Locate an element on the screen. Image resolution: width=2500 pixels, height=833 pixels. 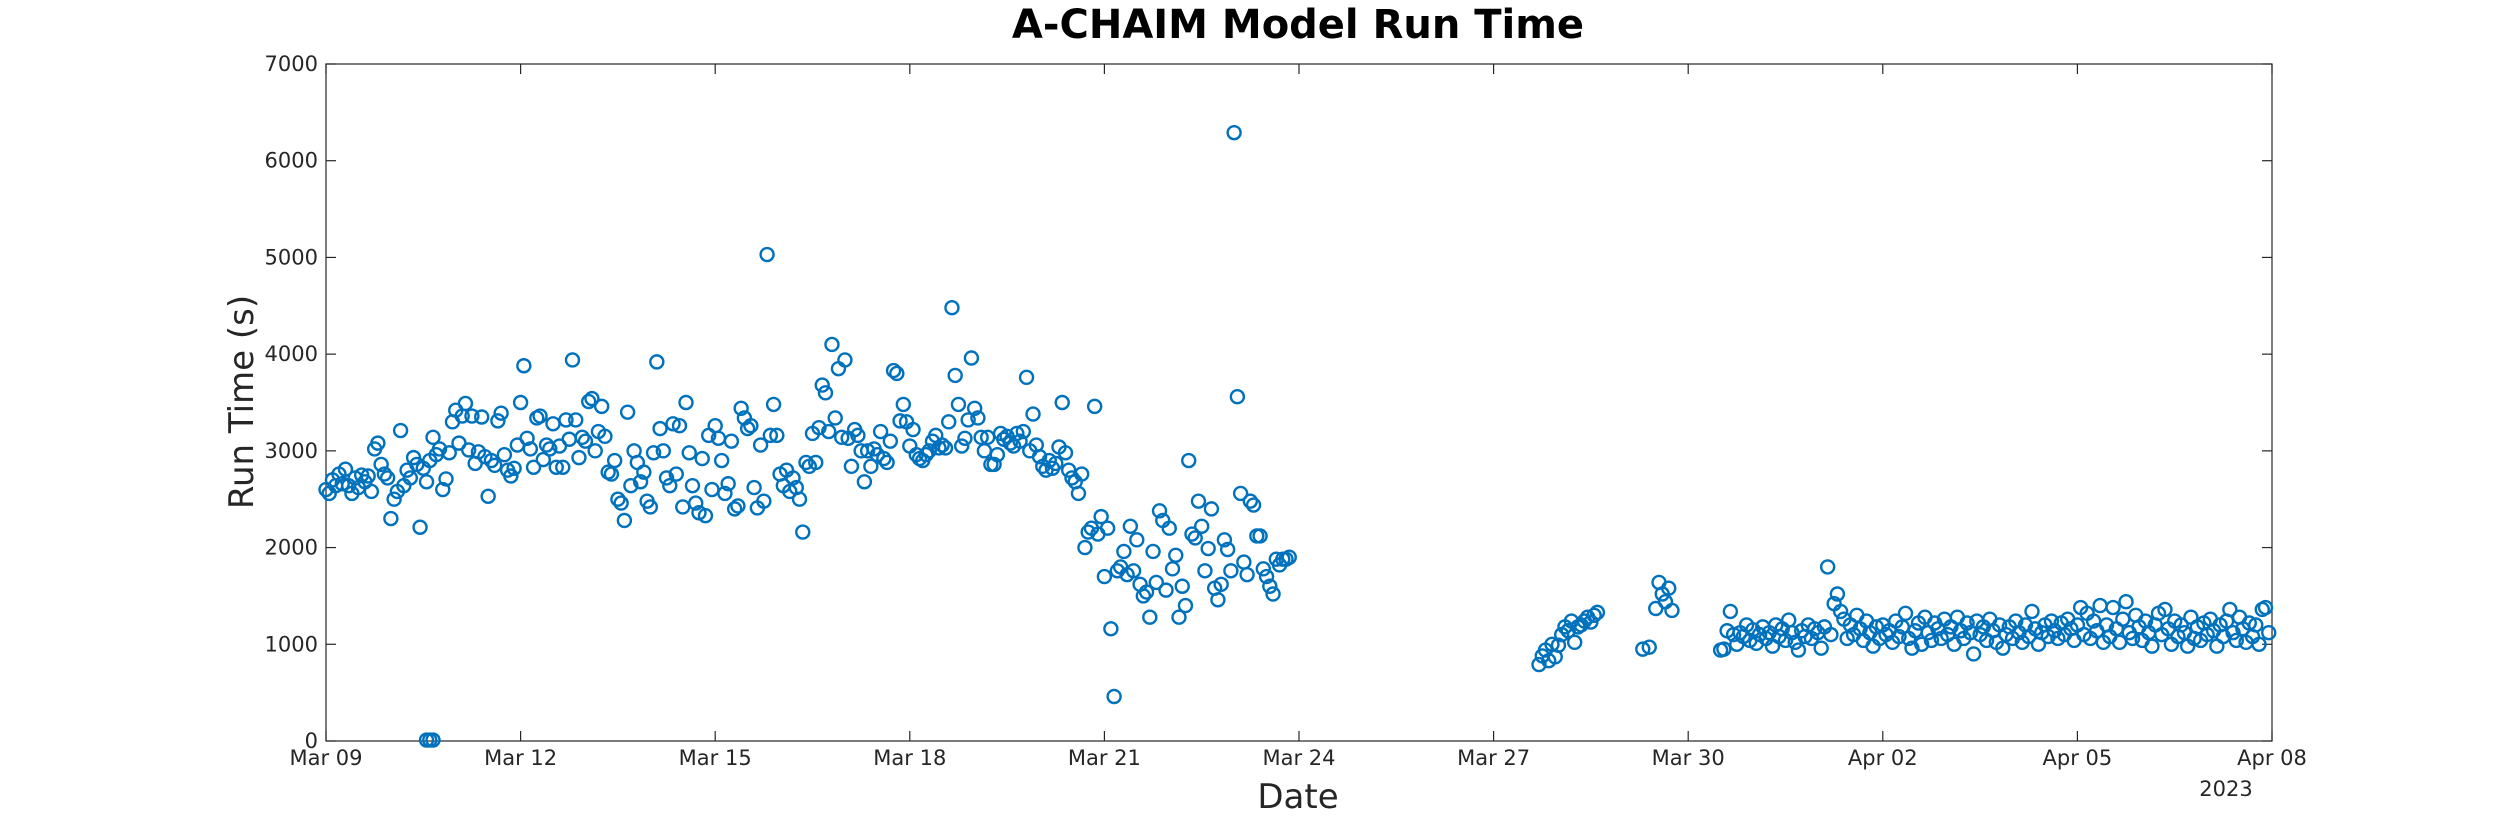
y-tick-label: 2000 is located at coordinates (291, 548).